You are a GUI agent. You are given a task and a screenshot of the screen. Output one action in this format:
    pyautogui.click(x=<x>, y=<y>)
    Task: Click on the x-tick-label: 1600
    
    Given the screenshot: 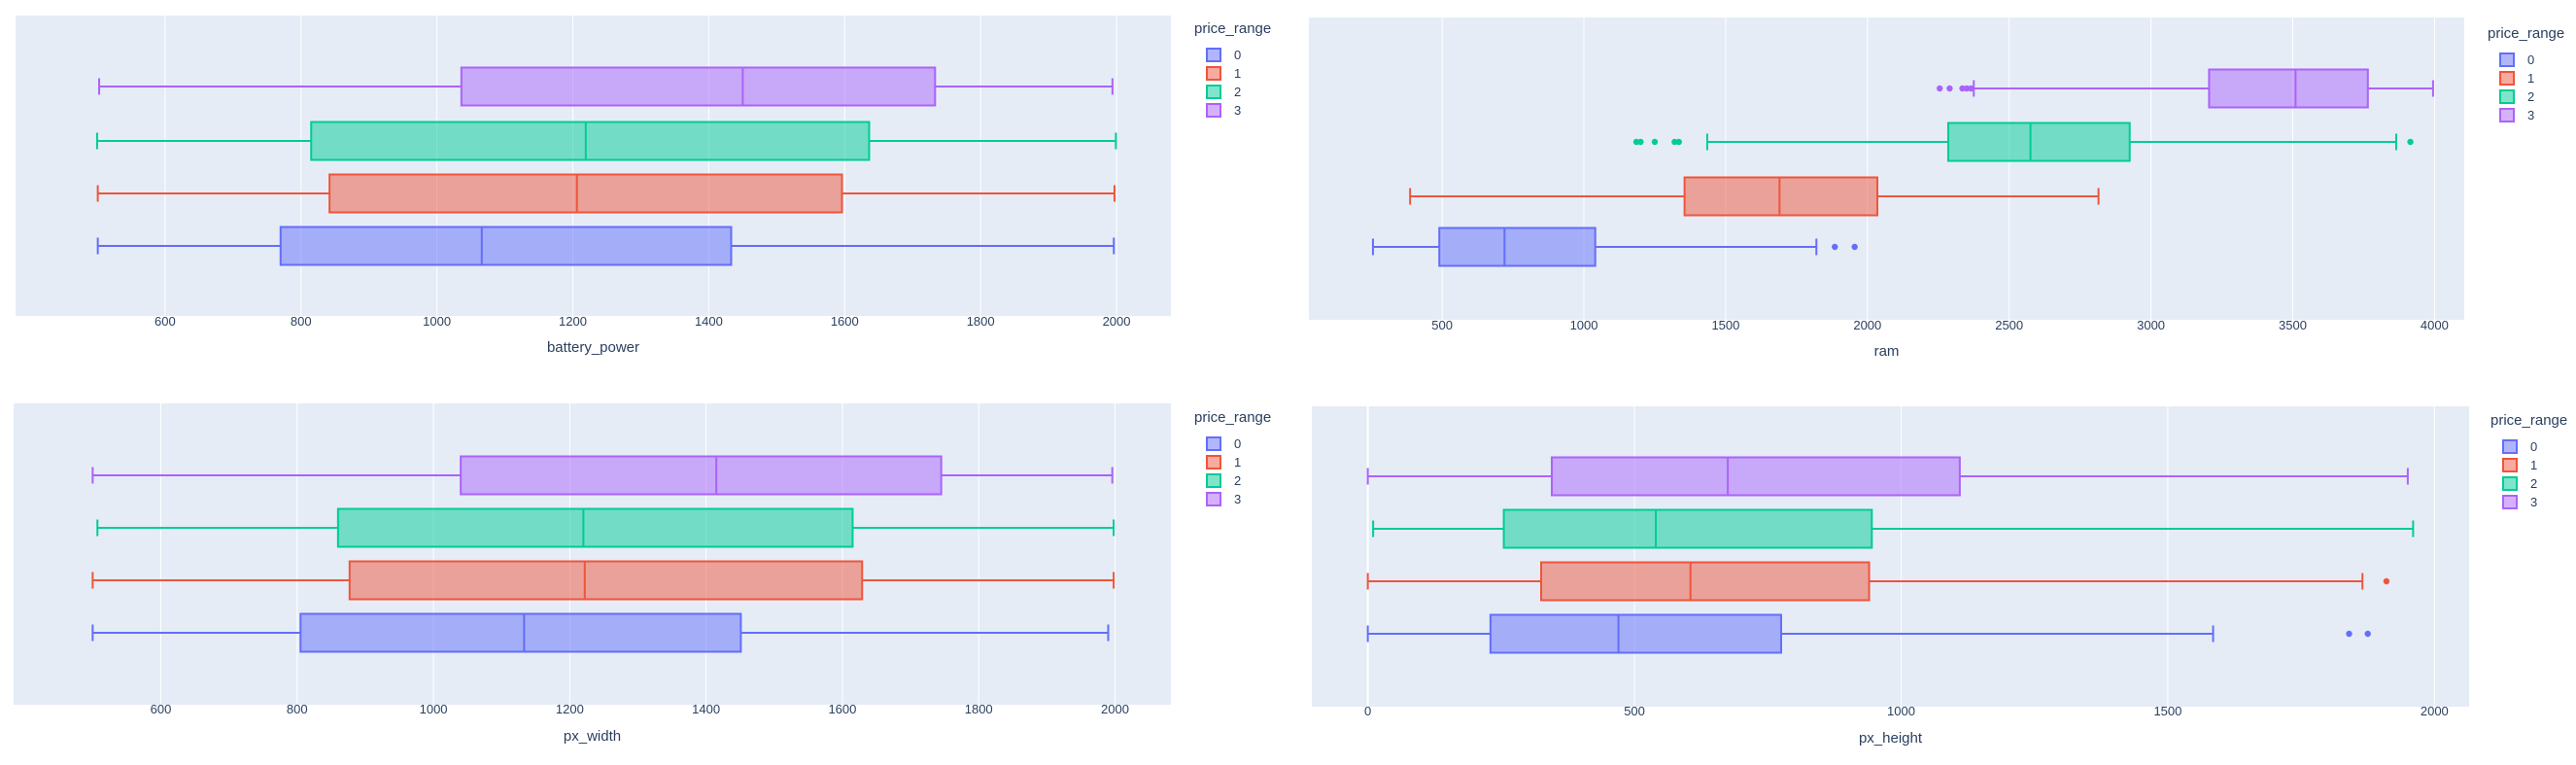 What is the action you would take?
    pyautogui.click(x=845, y=321)
    